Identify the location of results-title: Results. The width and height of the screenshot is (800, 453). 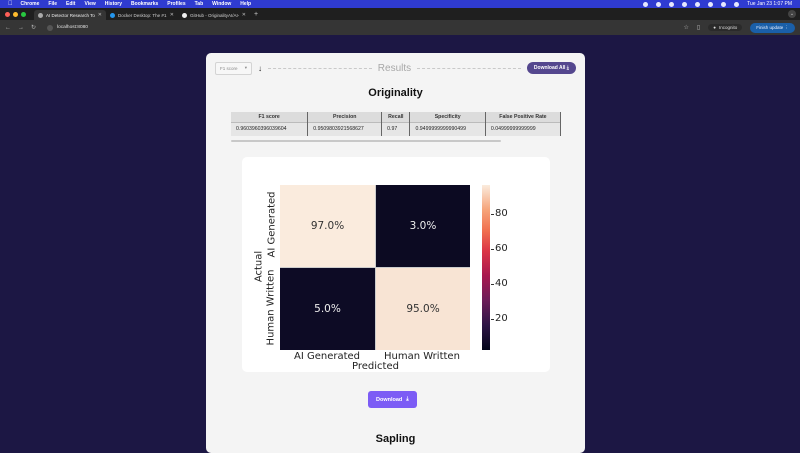
(394, 68).